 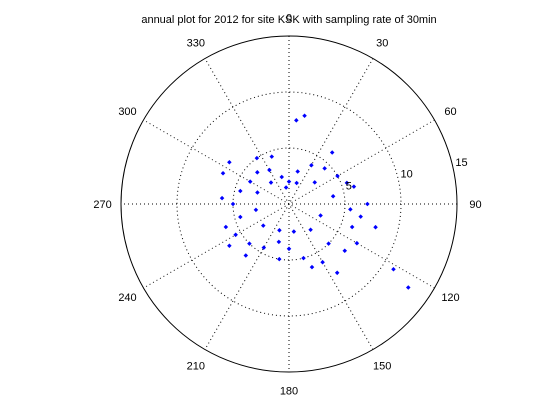 I want to click on radius-tick-label: 5, so click(x=349, y=186).